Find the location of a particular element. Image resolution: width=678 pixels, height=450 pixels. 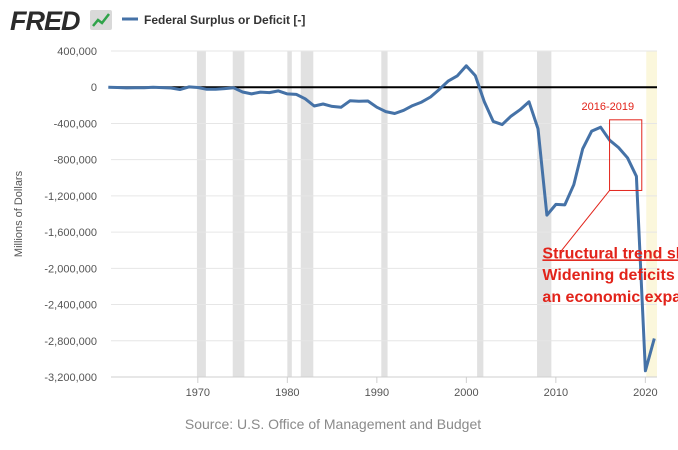

x-tick-label: 1990 is located at coordinates (377, 393).